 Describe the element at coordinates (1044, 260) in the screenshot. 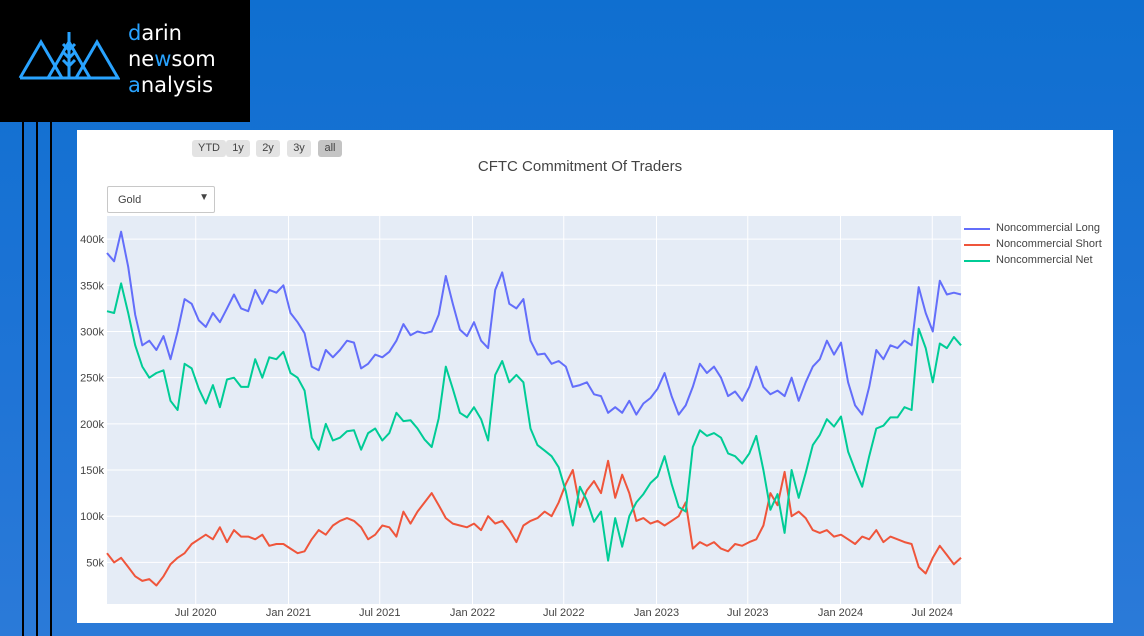

I see `legend-label: Noncommercial Net` at that location.